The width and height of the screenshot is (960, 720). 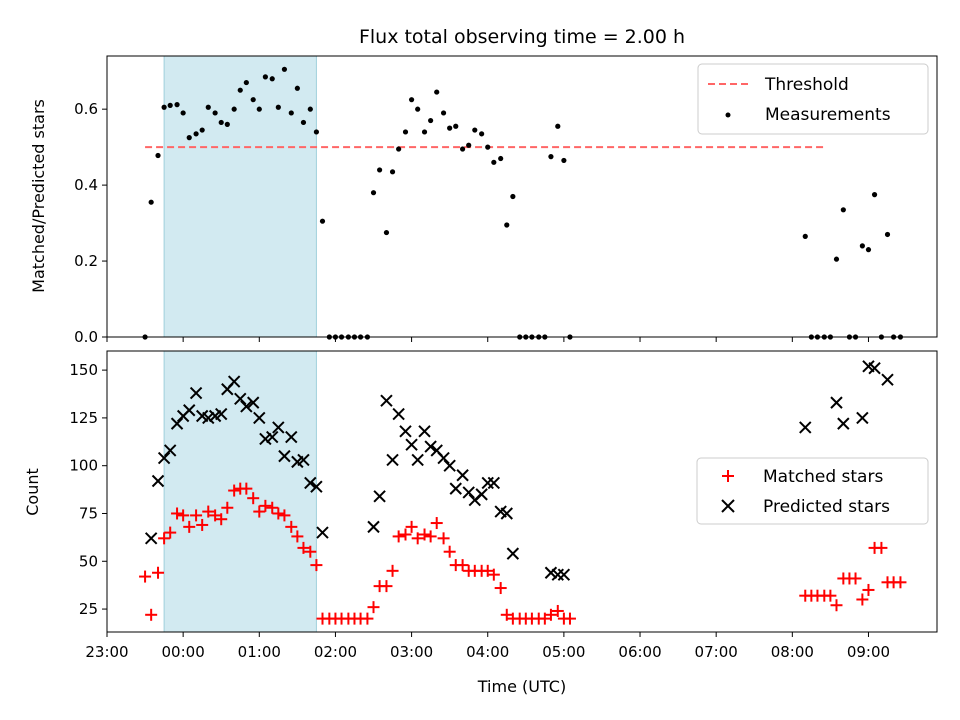 I want to click on top-y-axis-label: Matched/Predicted stars, so click(x=38, y=196).